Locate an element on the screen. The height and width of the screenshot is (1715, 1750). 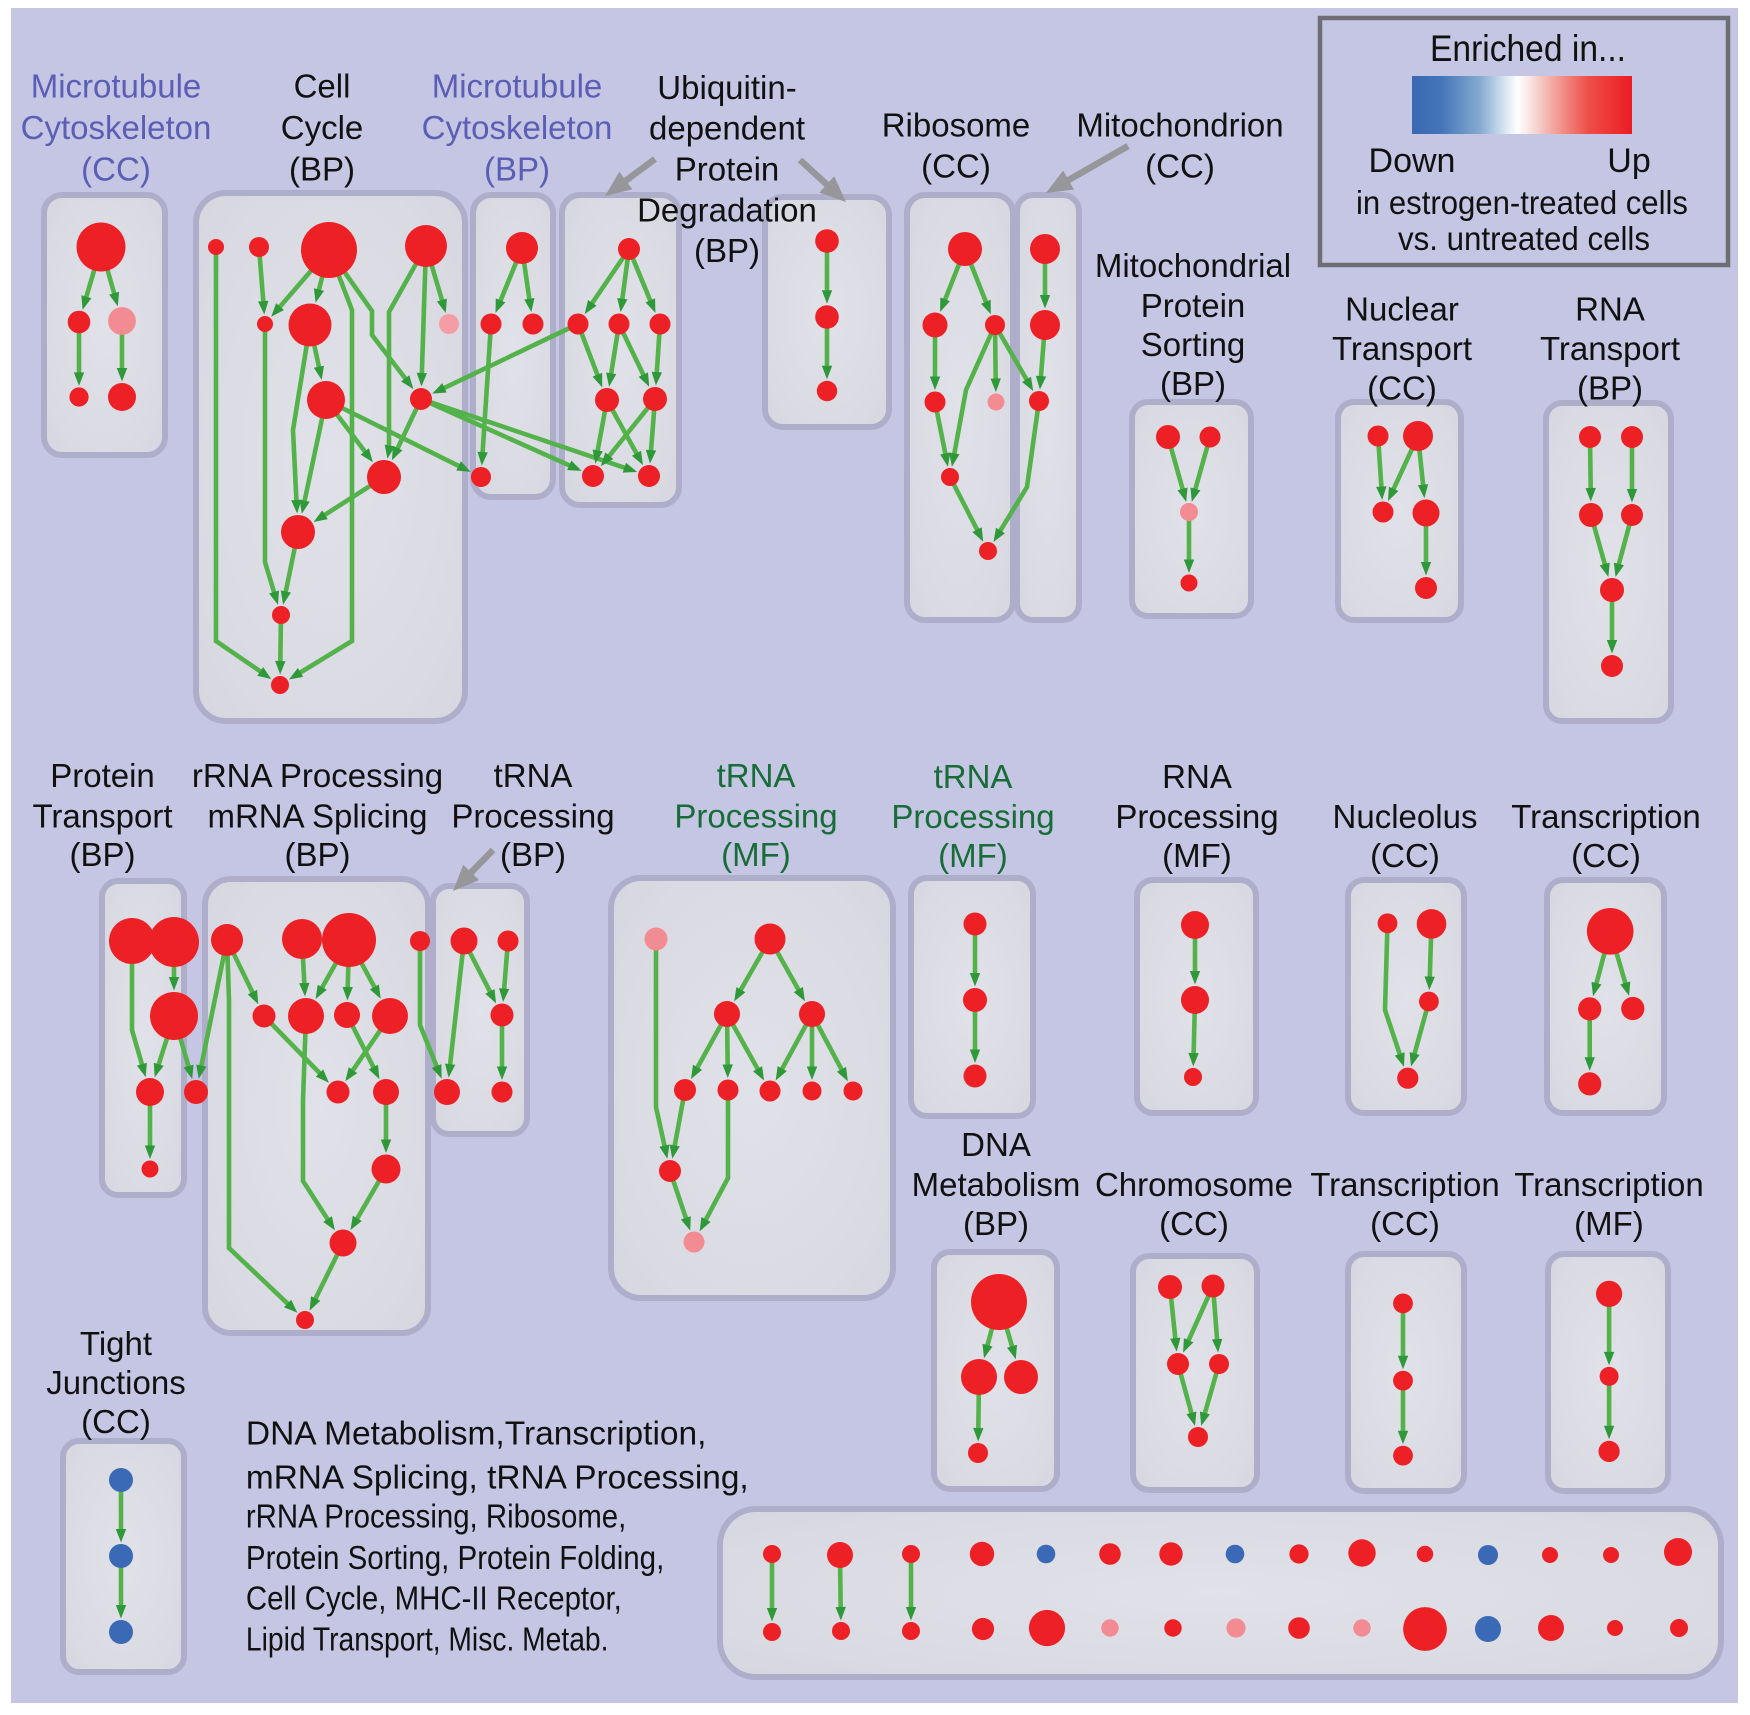
svg-text: Ubiquitin- is located at coordinates (726, 87).